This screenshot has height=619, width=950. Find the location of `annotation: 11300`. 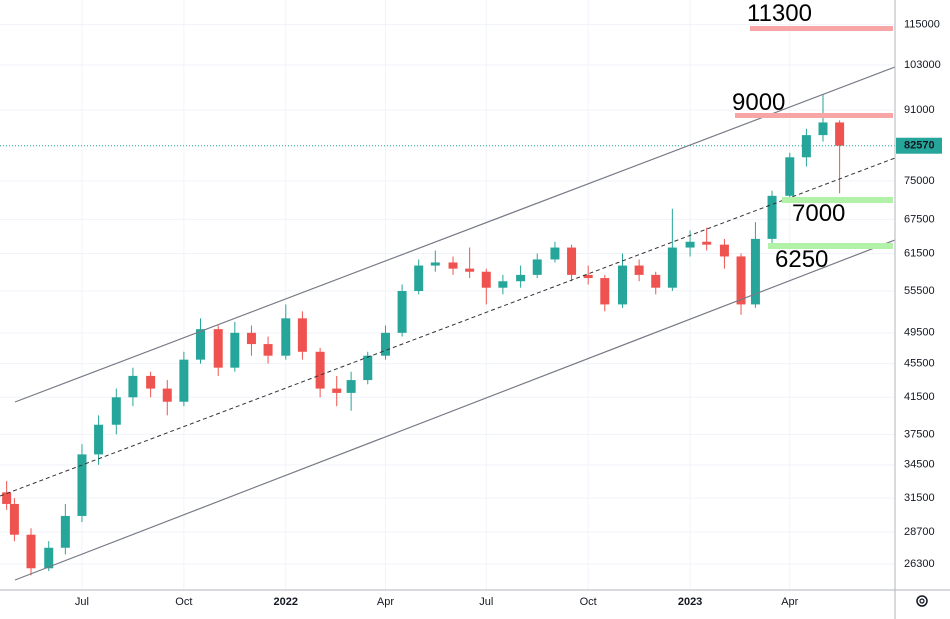

annotation: 11300 is located at coordinates (779, 13).